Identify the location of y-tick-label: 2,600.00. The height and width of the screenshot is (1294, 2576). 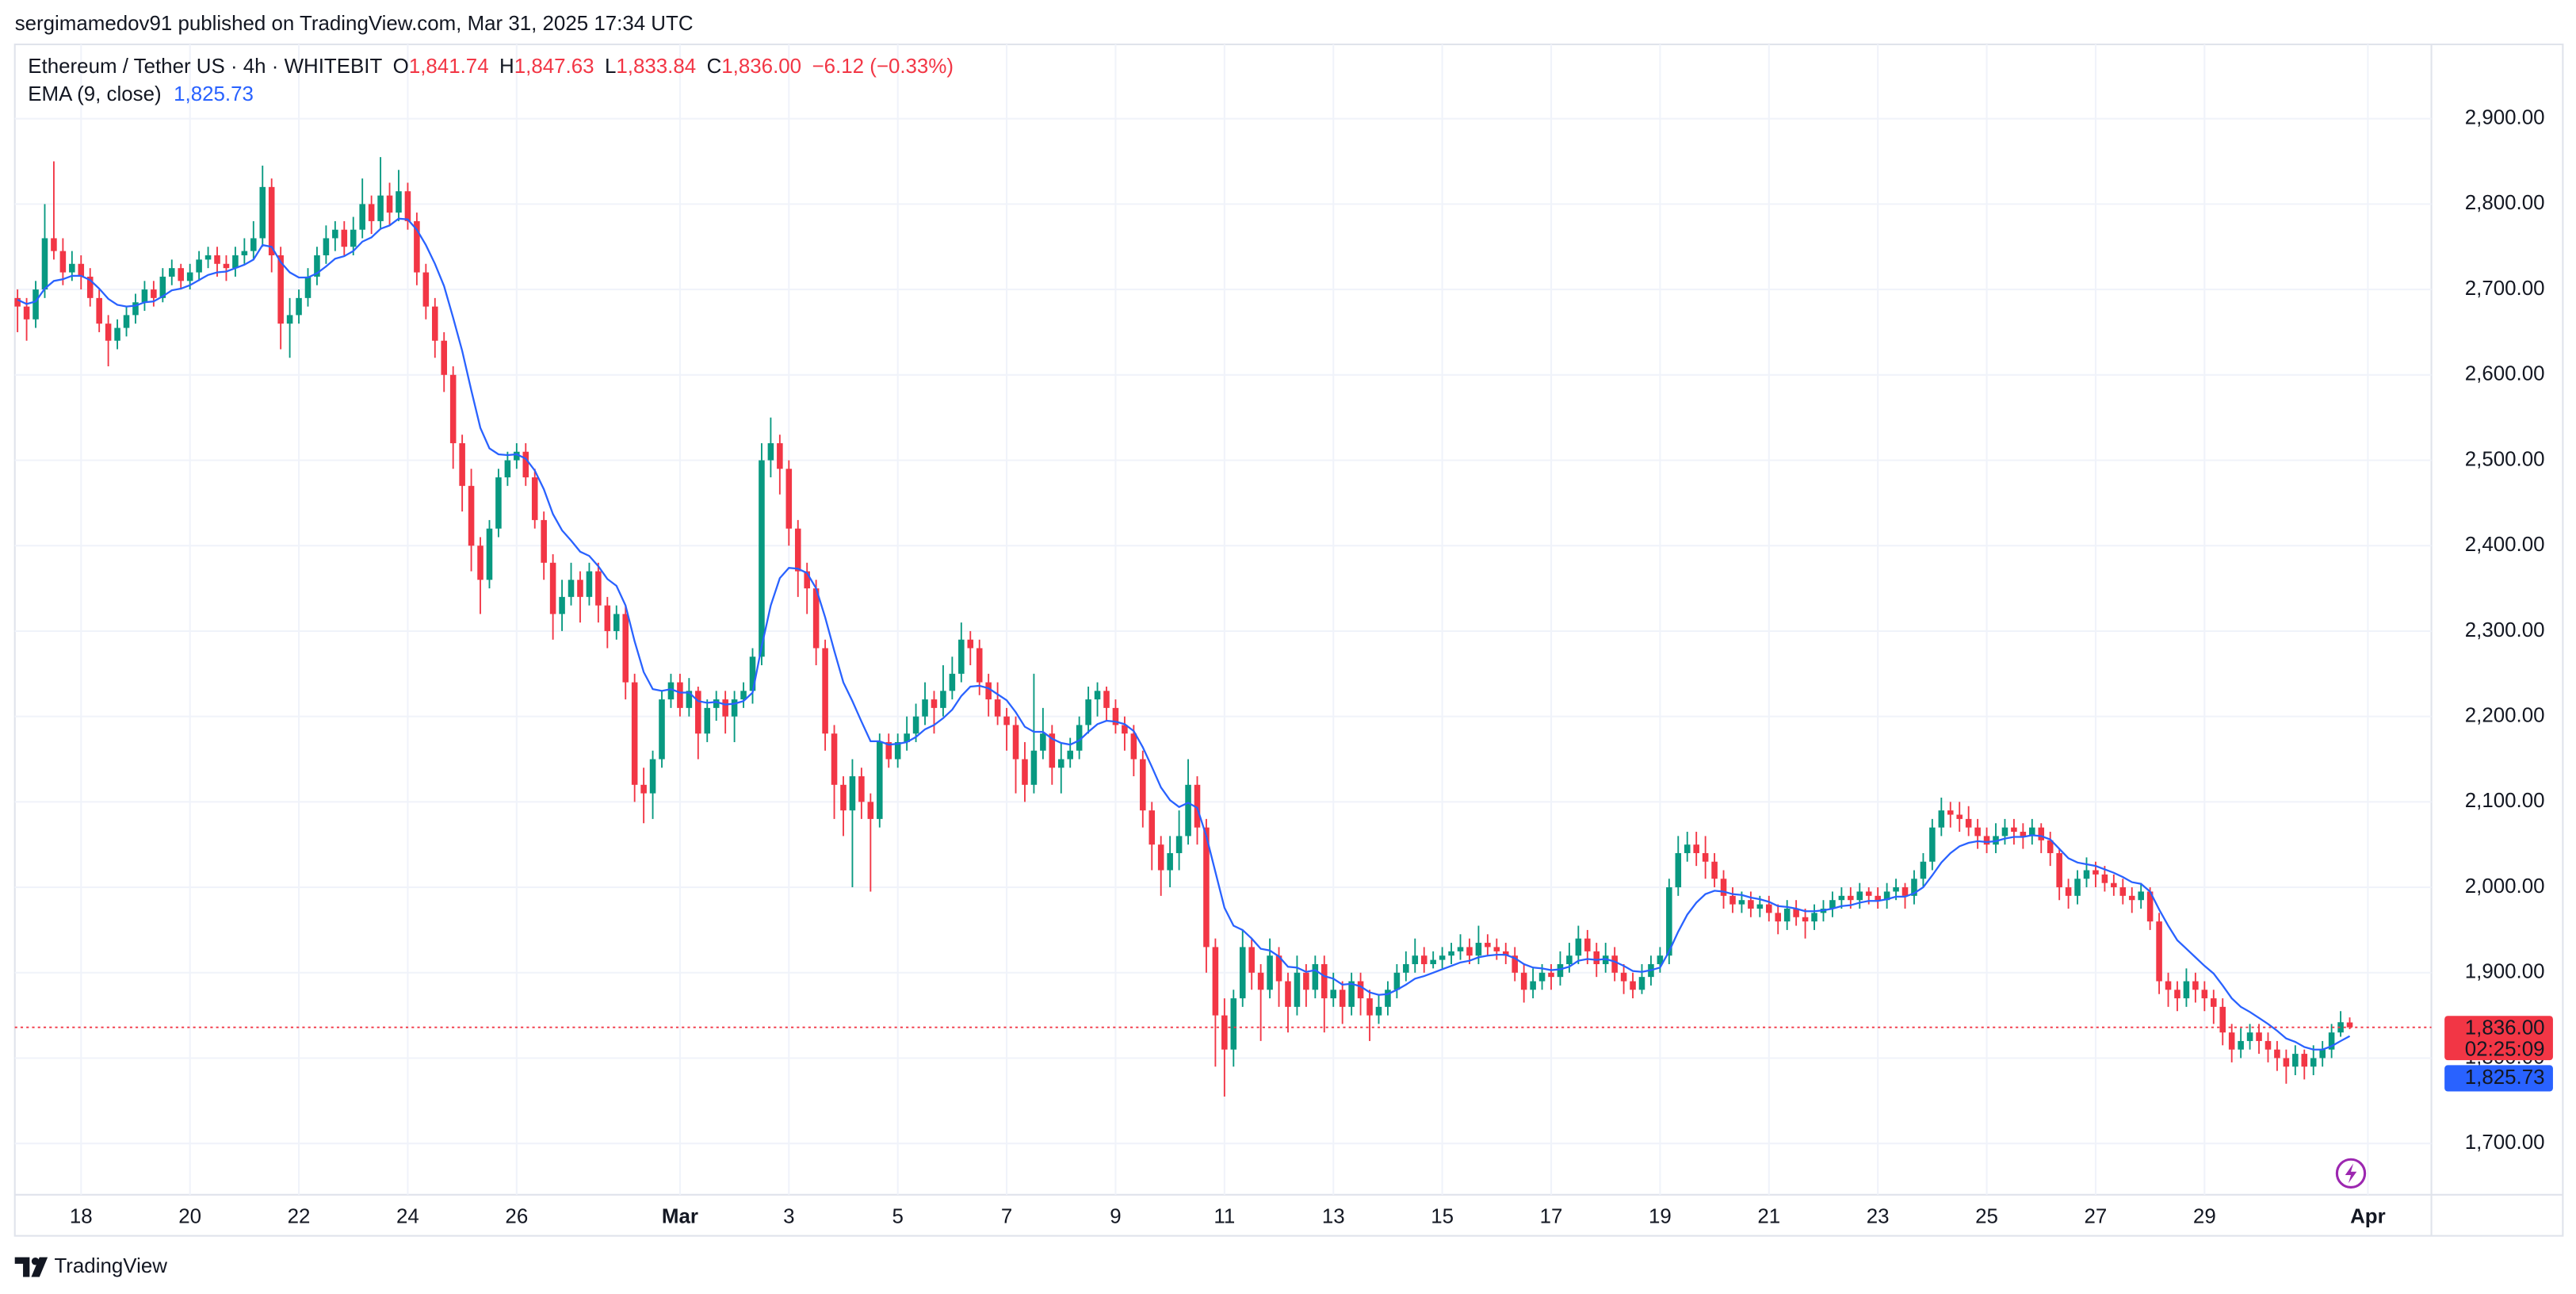
(2505, 374).